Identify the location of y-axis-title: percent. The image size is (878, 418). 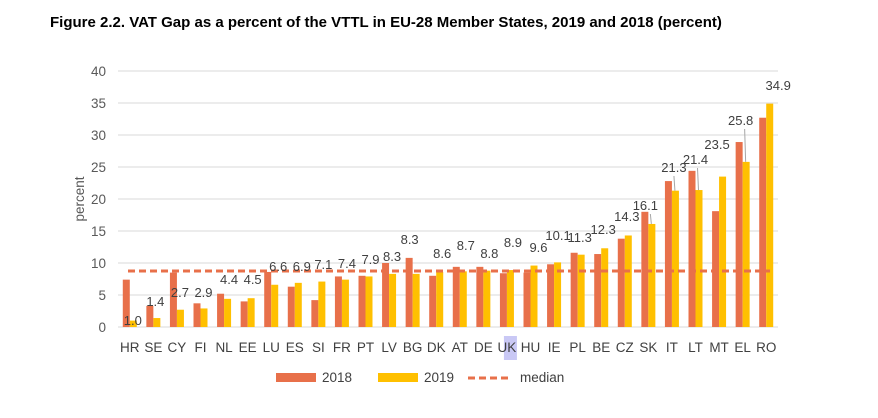
(79, 198).